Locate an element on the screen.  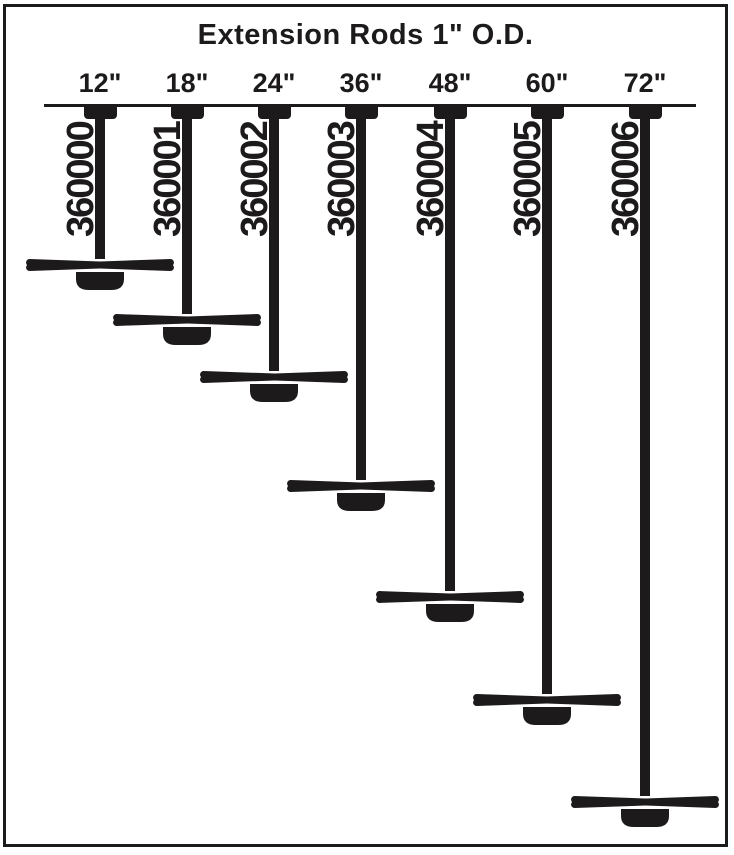
rod-length-label: 24" is located at coordinates (274, 83).